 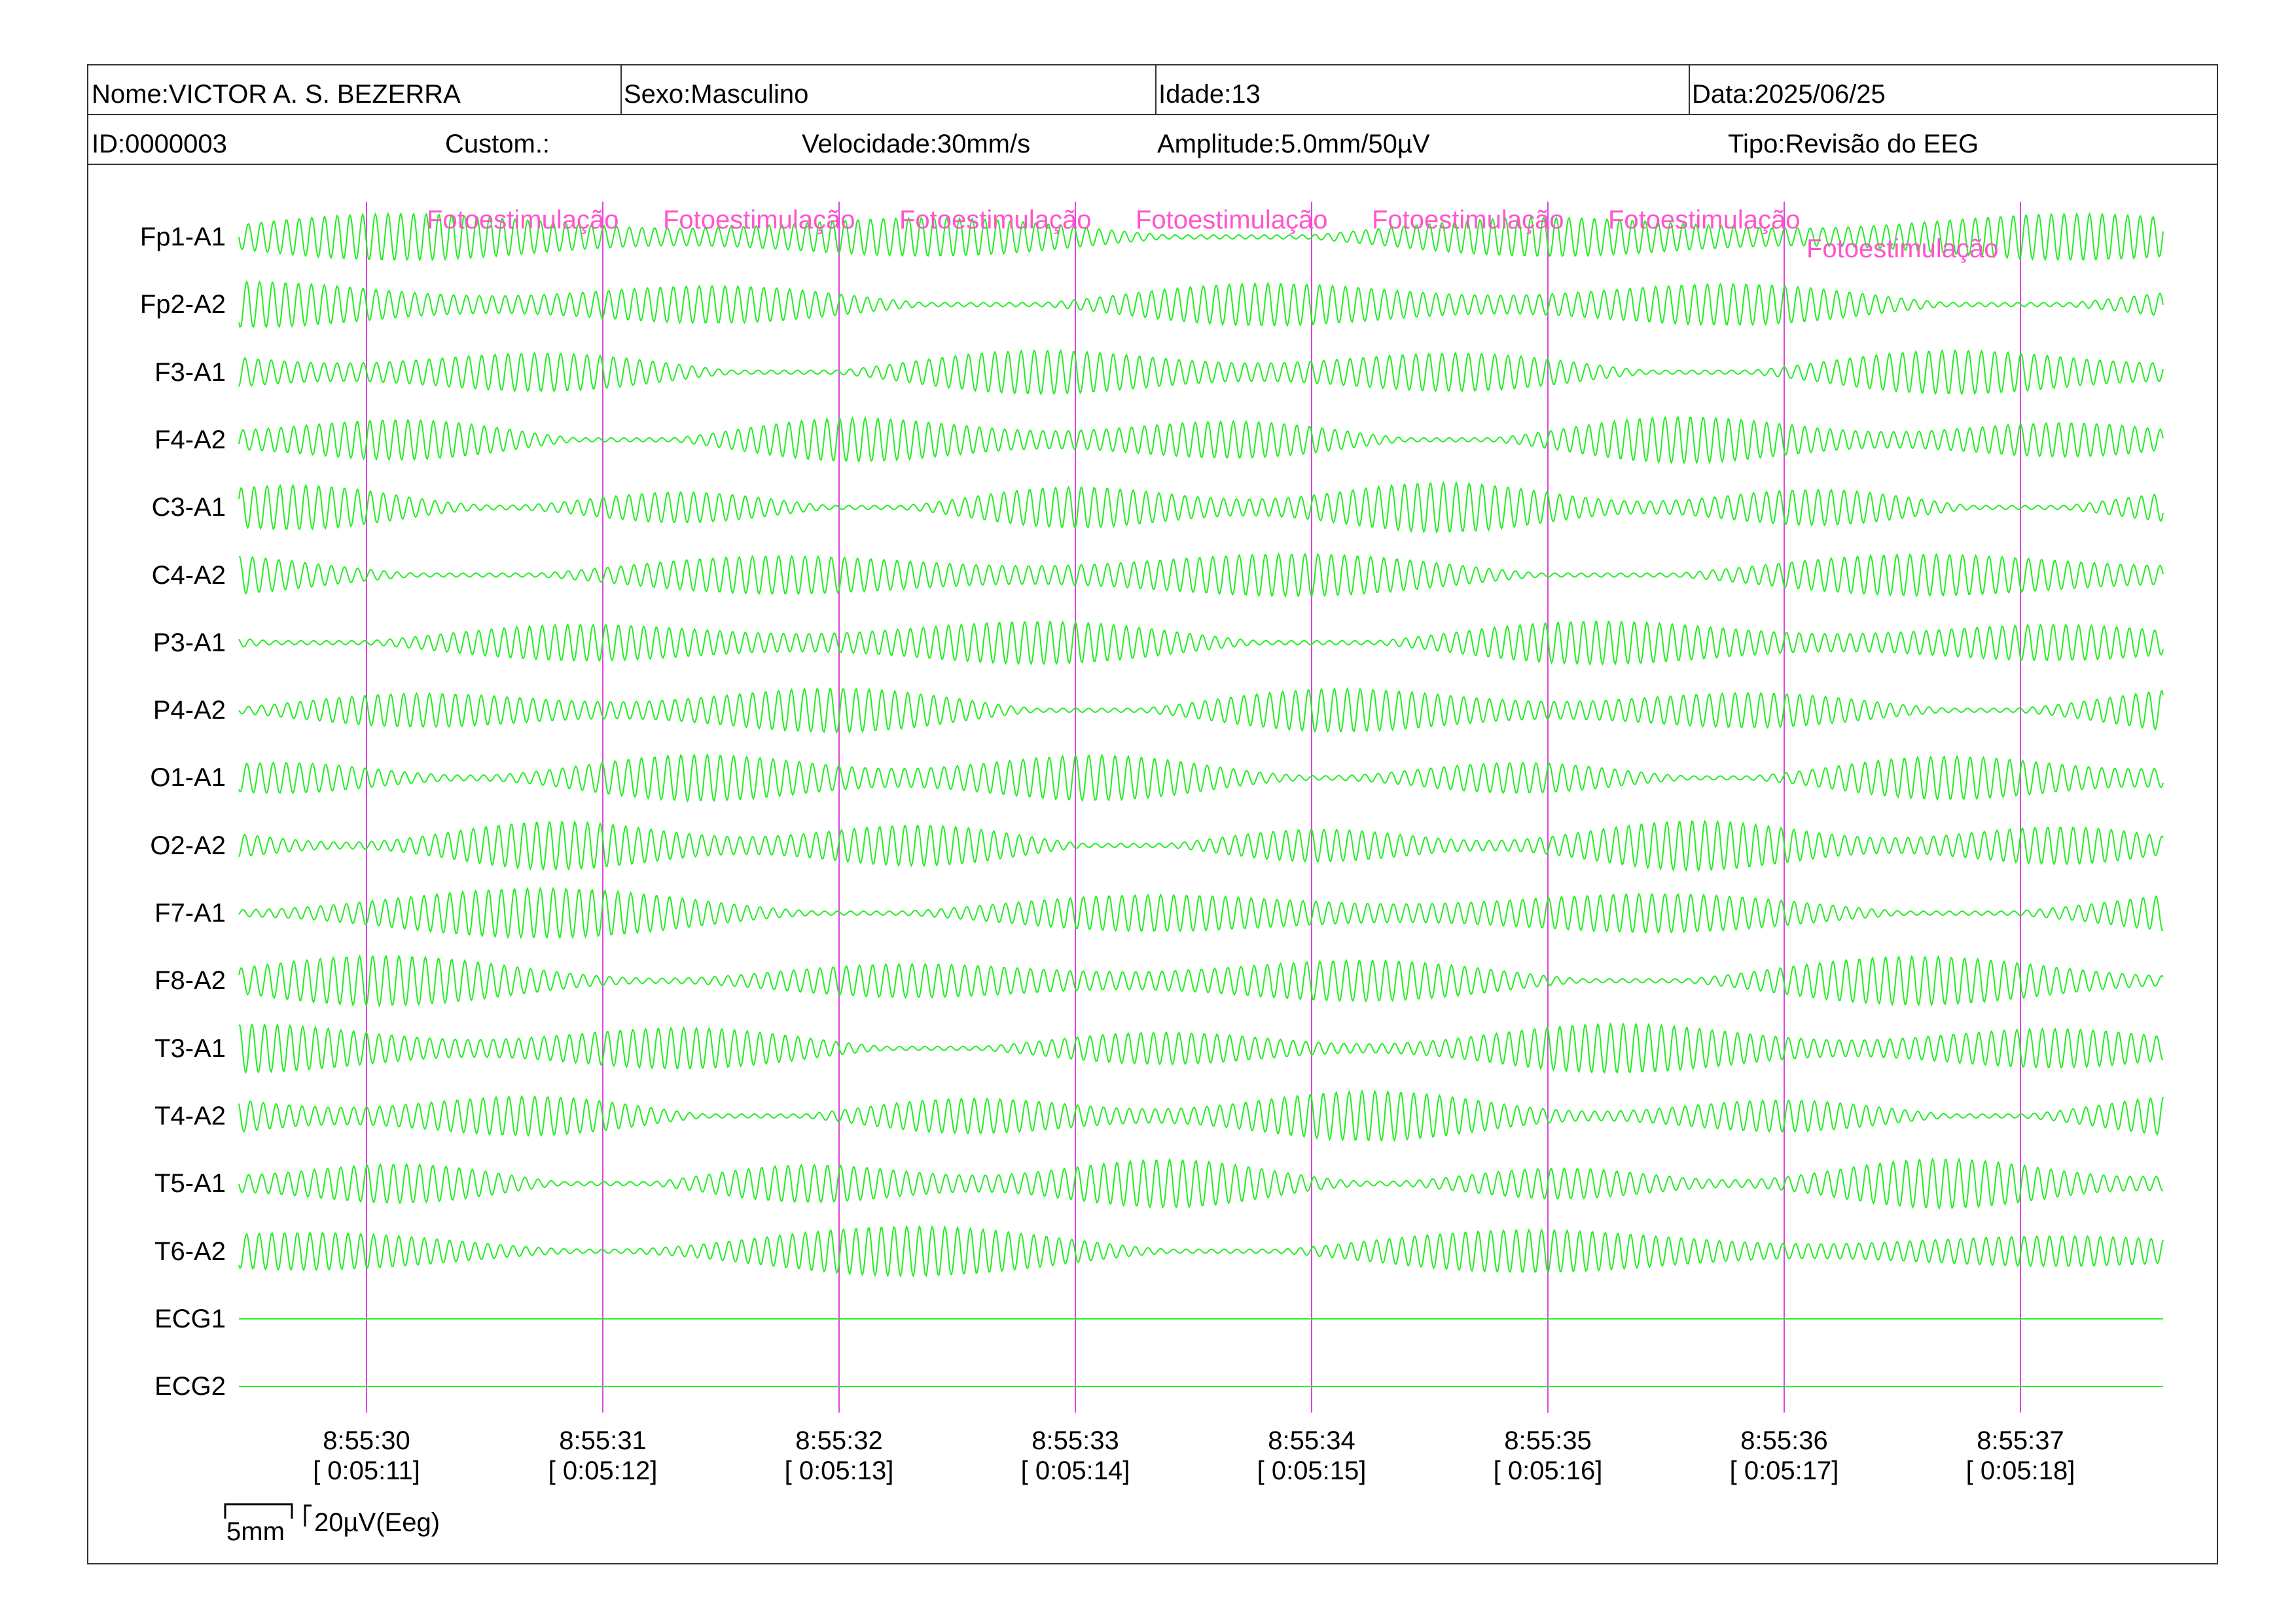 I want to click on patient-id: ID:0000003, so click(x=159, y=144).